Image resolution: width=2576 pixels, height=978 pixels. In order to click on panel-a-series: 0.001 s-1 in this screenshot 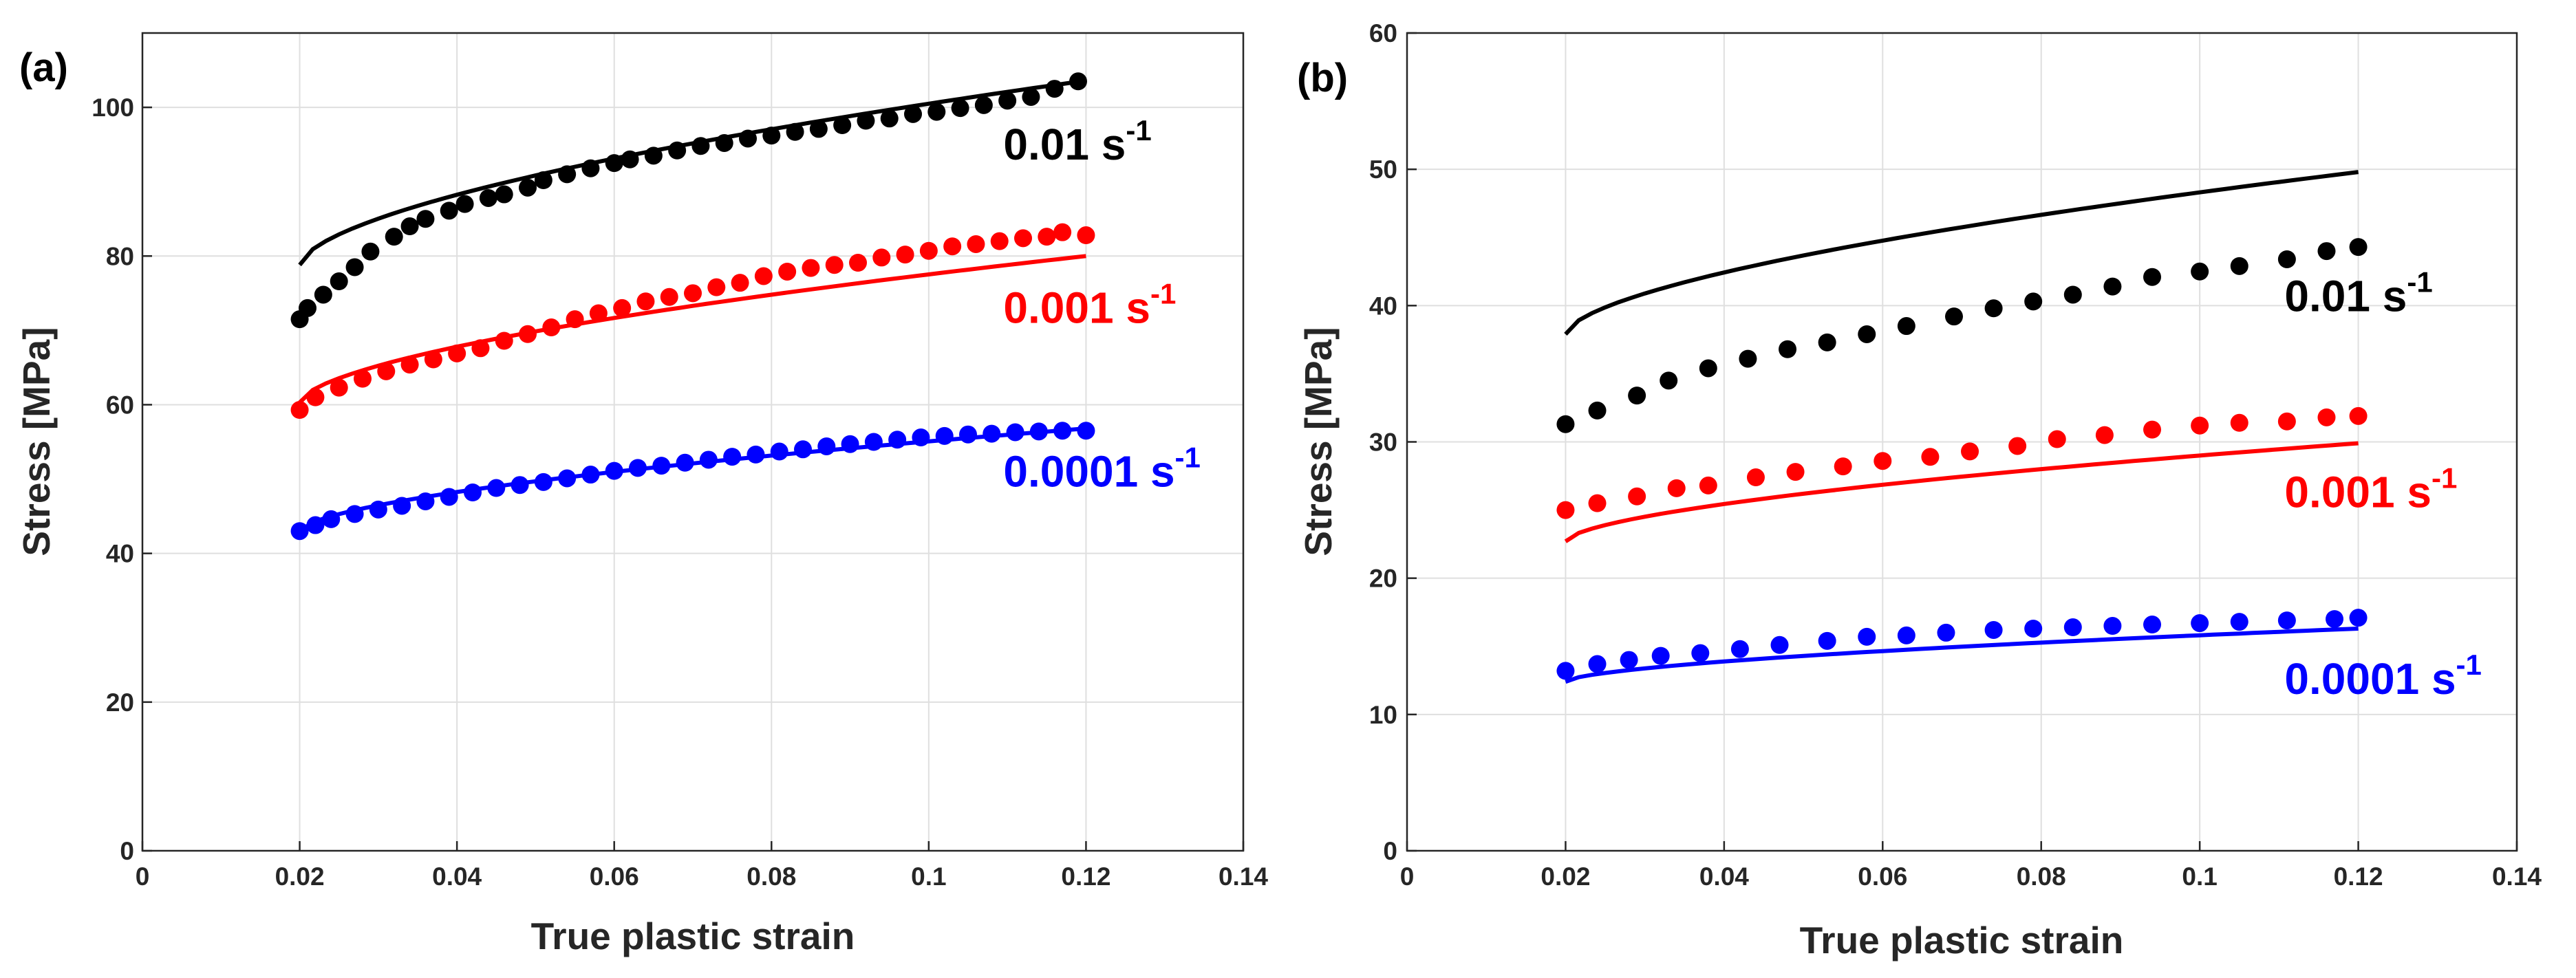, I will do `click(733, 321)`.